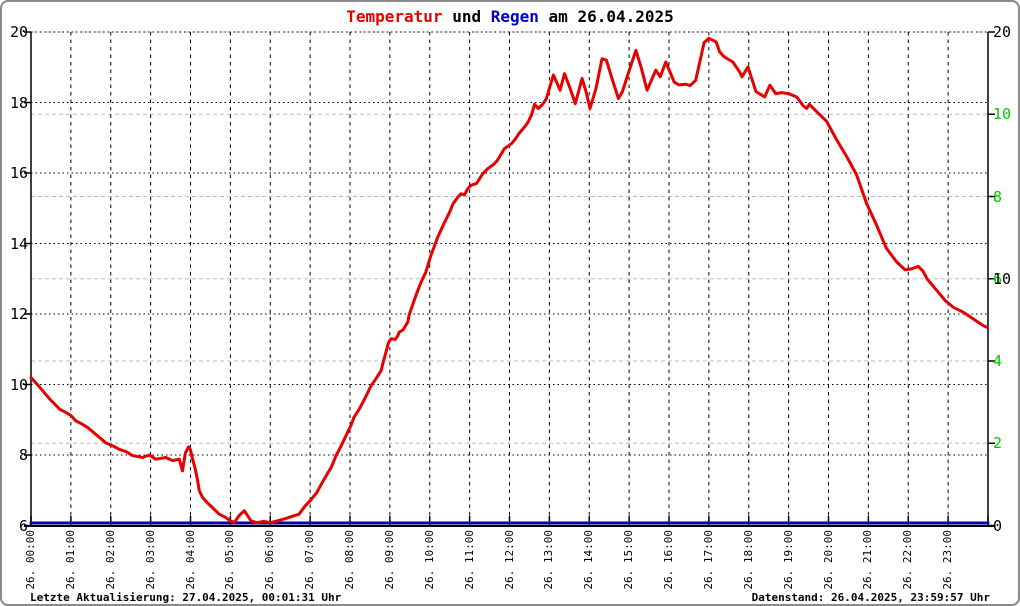 This screenshot has width=1020, height=606. Describe the element at coordinates (270, 560) in the screenshot. I see `x-axis-label-6: 26. 06:00` at that location.